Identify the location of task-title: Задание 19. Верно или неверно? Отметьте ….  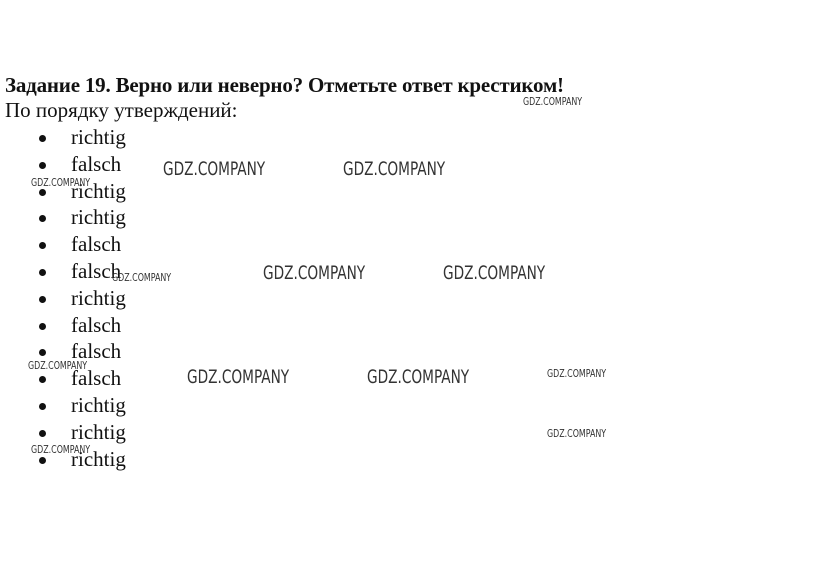
(284, 85).